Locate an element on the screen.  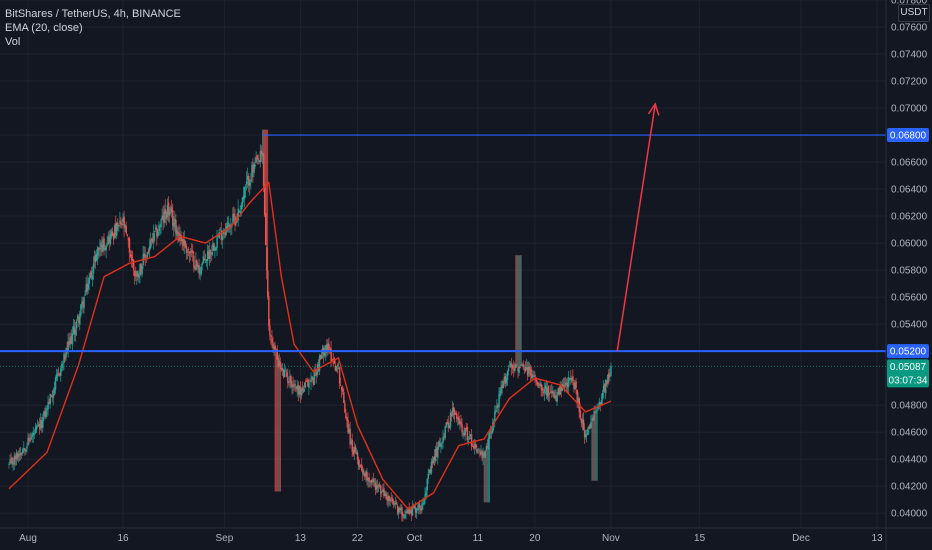
volume-indicator-label: Vol is located at coordinates (13, 42).